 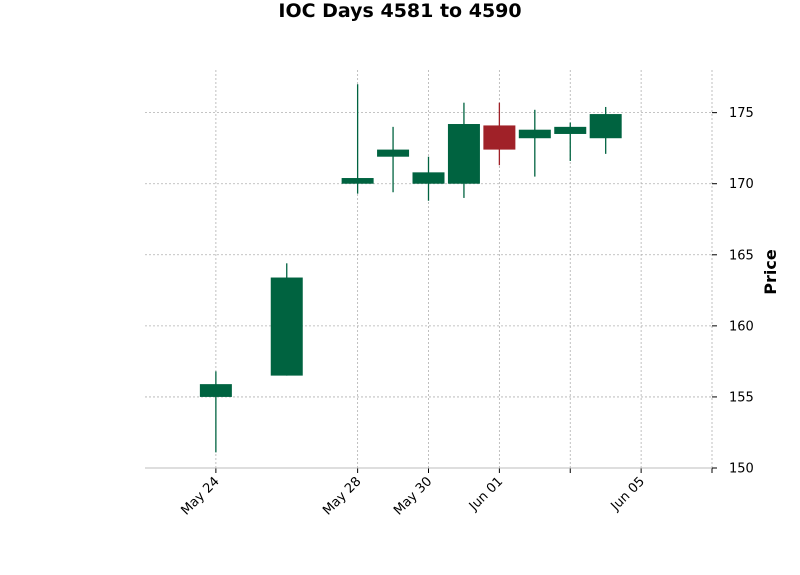 I want to click on y-tick-label: 150, so click(x=741, y=469).